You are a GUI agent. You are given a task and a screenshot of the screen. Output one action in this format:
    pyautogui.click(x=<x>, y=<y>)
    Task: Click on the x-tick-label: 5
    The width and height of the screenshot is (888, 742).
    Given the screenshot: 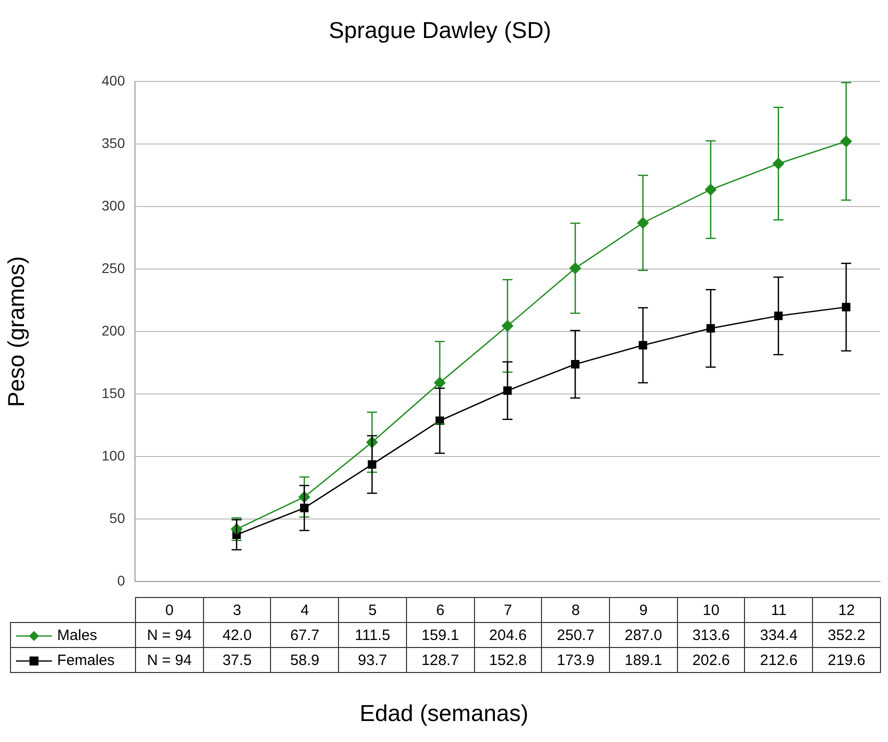 What is the action you would take?
    pyautogui.click(x=372, y=610)
    